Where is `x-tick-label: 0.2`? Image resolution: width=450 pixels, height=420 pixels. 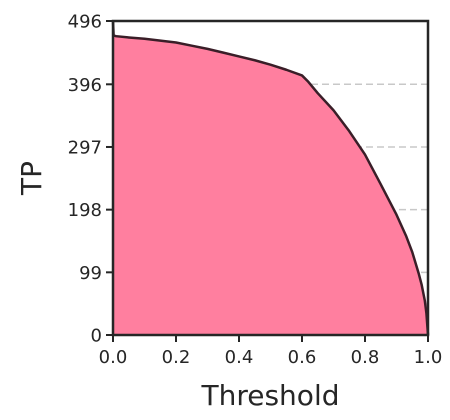
x-tick-label: 0.2 is located at coordinates (176, 357).